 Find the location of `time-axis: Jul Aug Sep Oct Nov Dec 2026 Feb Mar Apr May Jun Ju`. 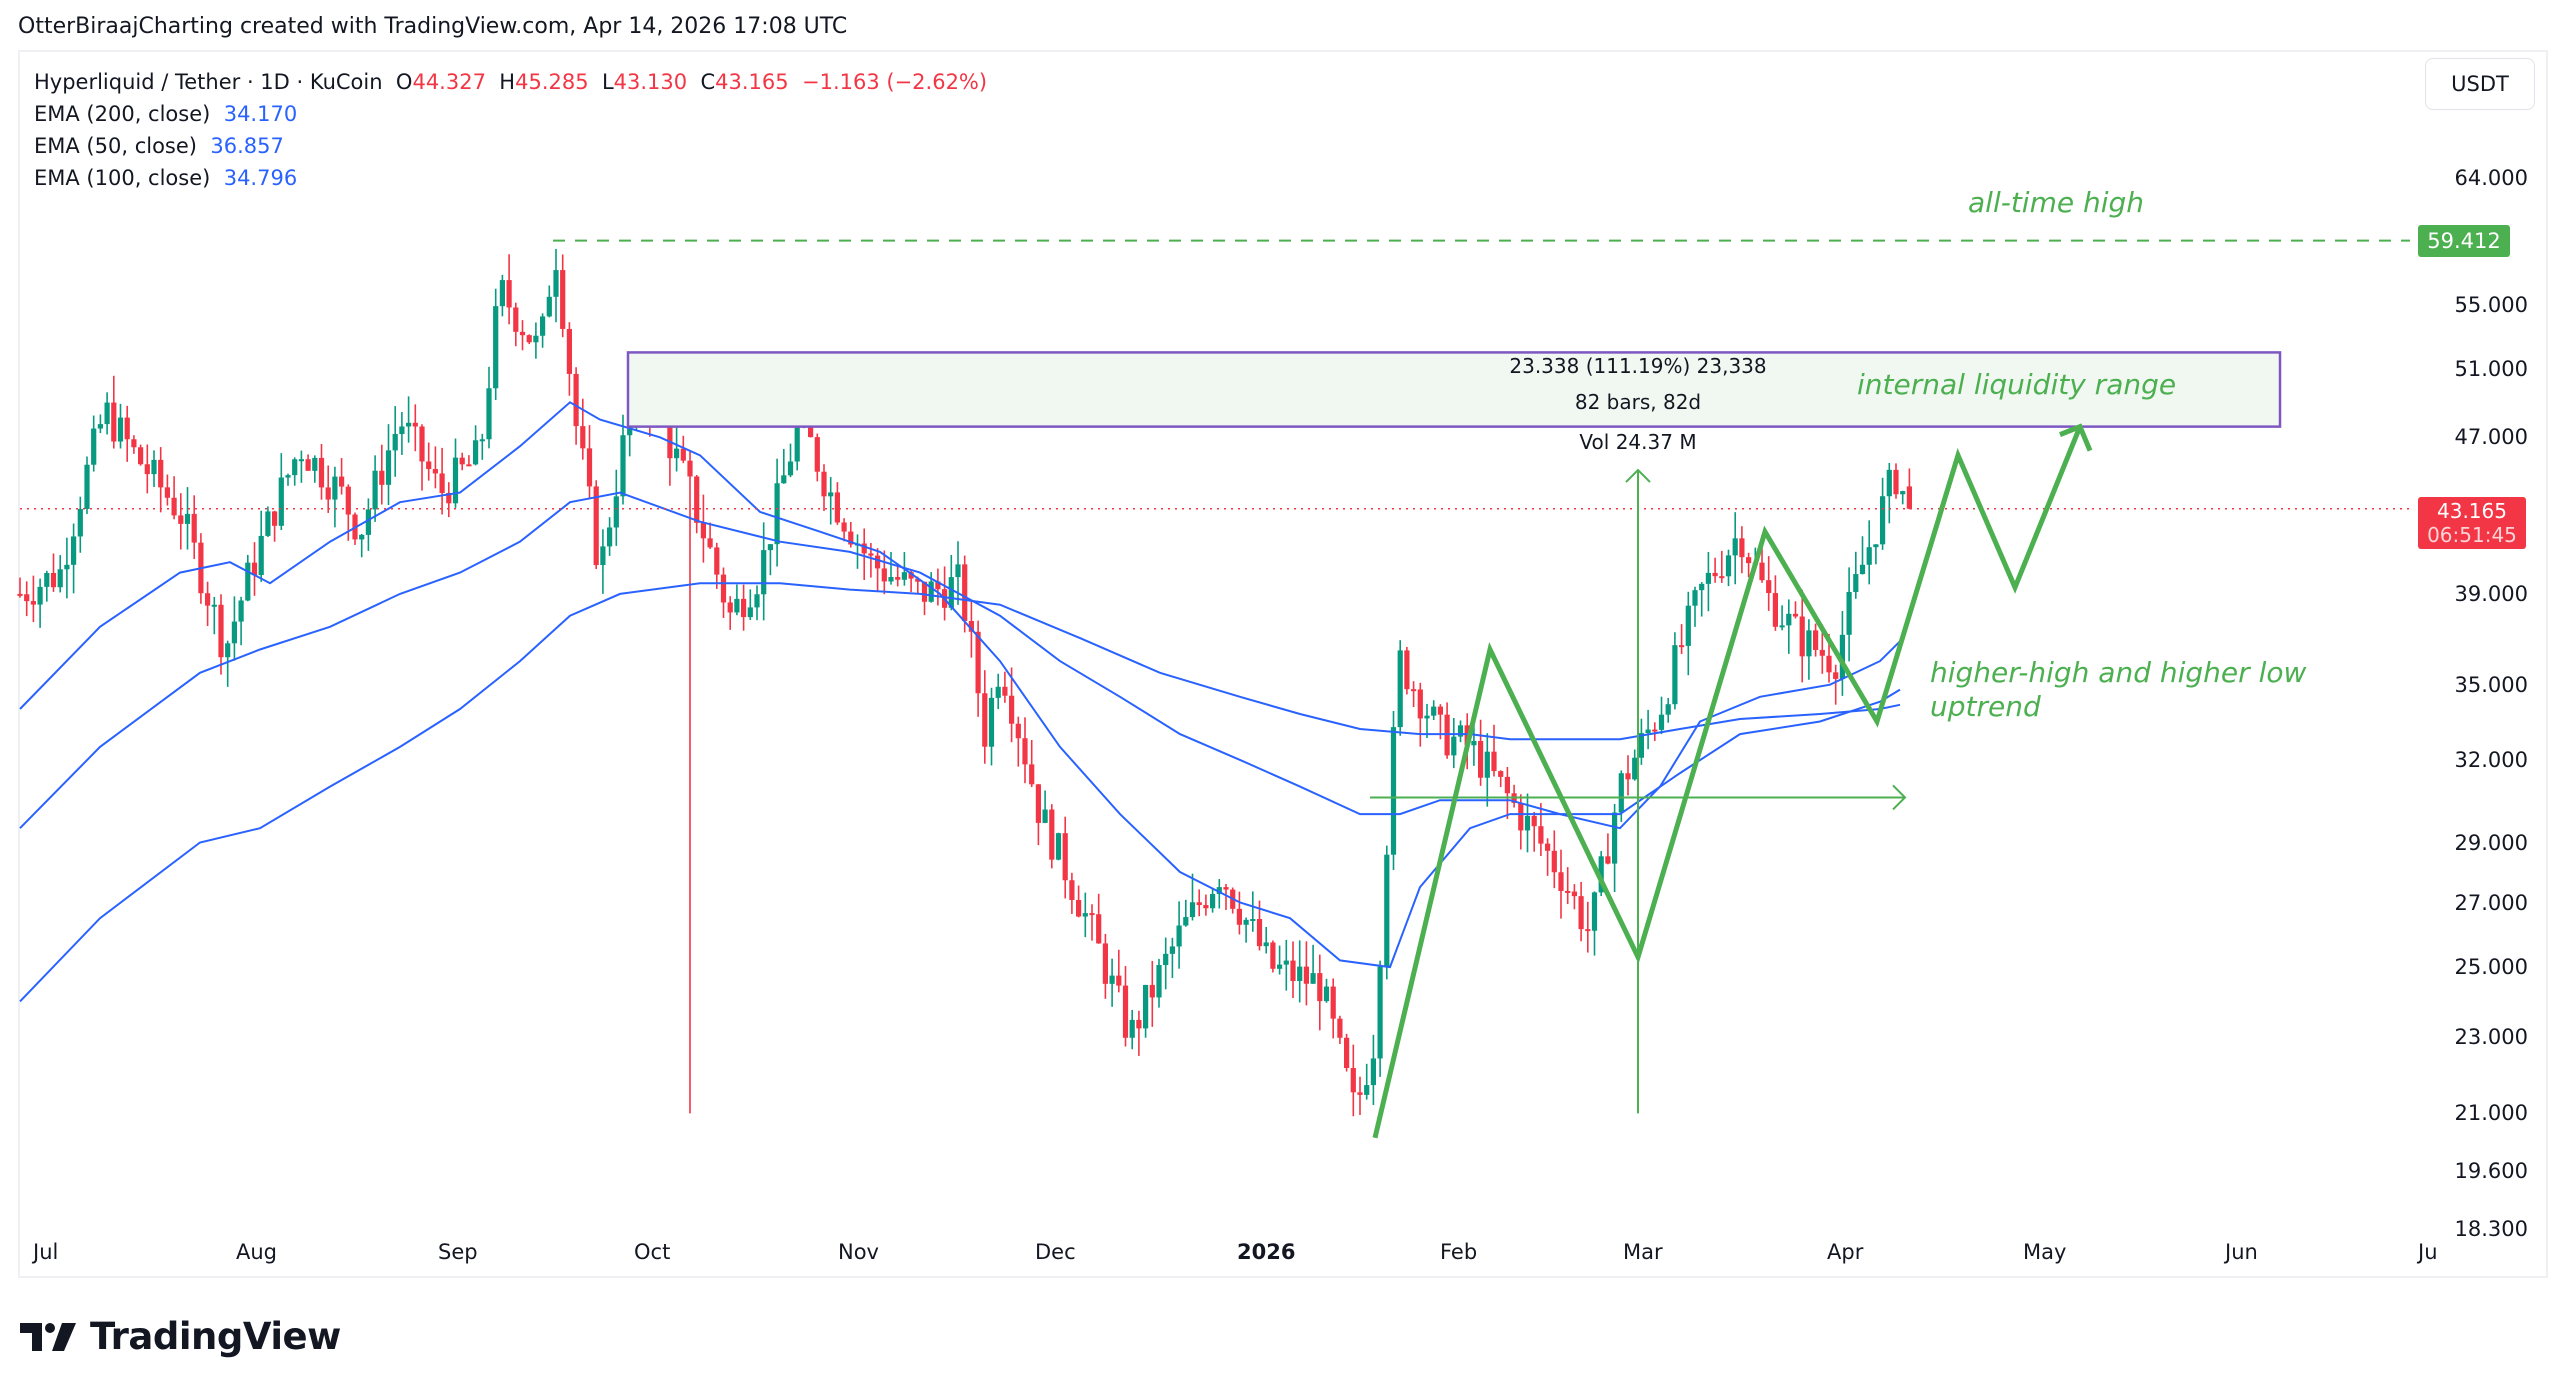

time-axis: Jul Aug Sep Oct Nov Dec 2026 Feb Mar Apr May Jun Ju is located at coordinates (1283, 1256).